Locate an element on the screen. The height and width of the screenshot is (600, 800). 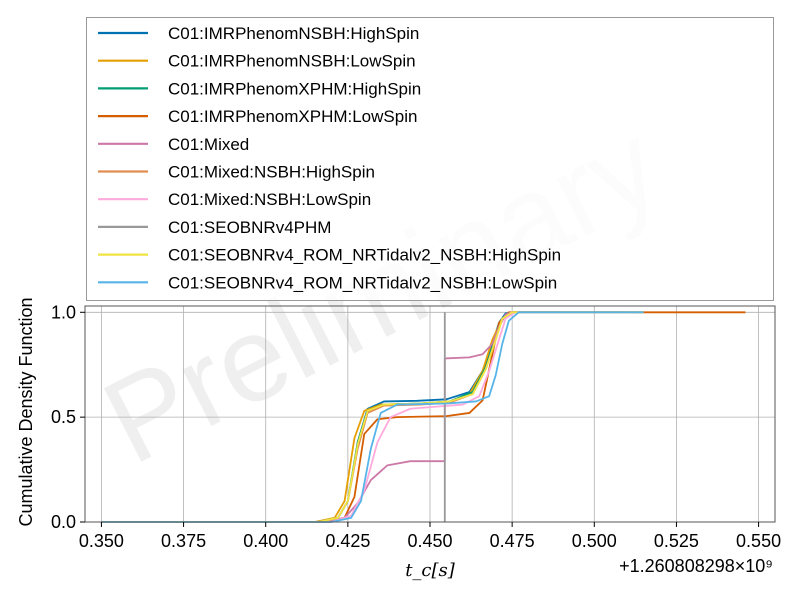
x-tick-label: 0.425 is located at coordinates (347, 541).